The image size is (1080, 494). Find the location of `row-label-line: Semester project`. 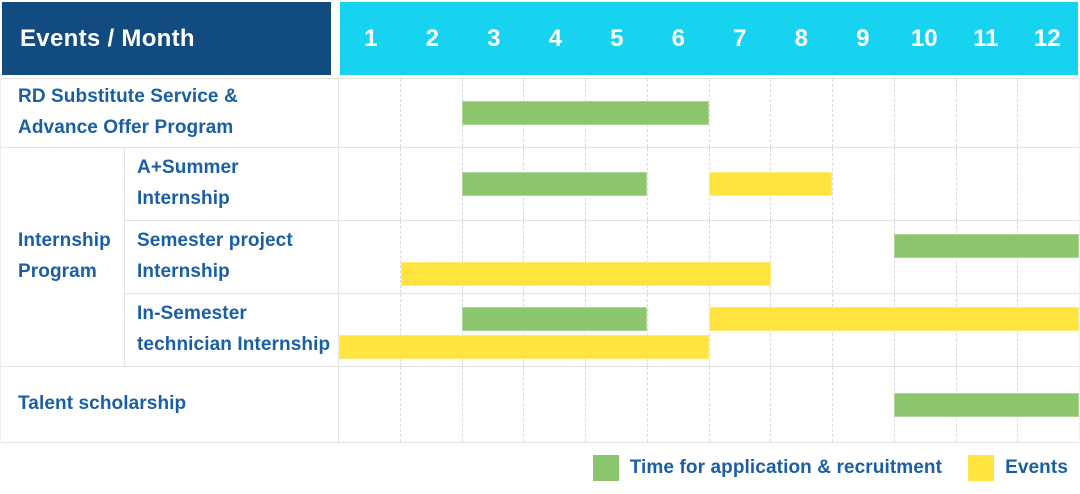

row-label-line: Semester project is located at coordinates (215, 241).